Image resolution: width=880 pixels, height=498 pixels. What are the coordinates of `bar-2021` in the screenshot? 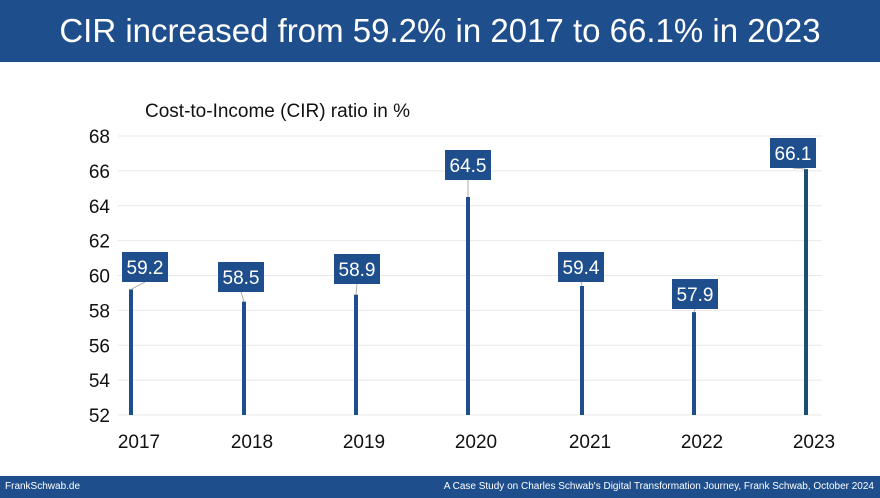 It's located at (582, 350).